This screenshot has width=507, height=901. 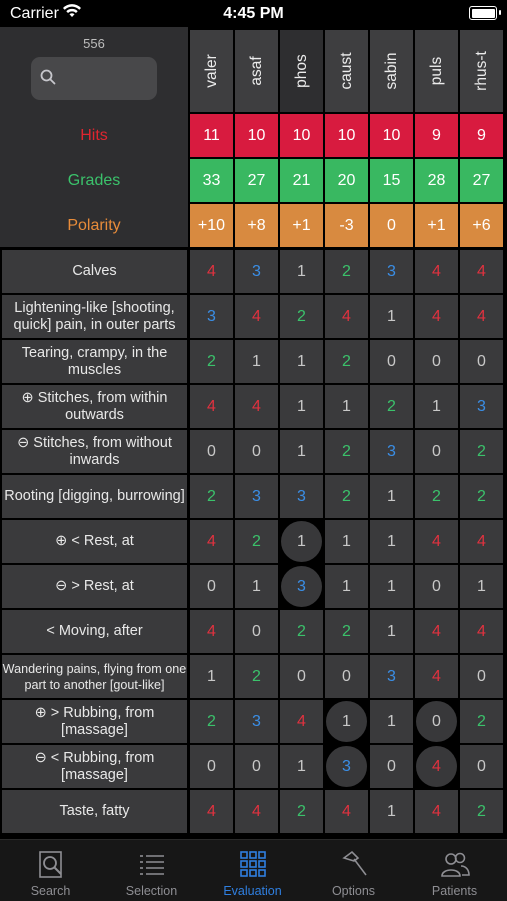 What do you see at coordinates (94, 496) in the screenshot?
I see `rubric-label: Rooting [digging, burrowing]` at bounding box center [94, 496].